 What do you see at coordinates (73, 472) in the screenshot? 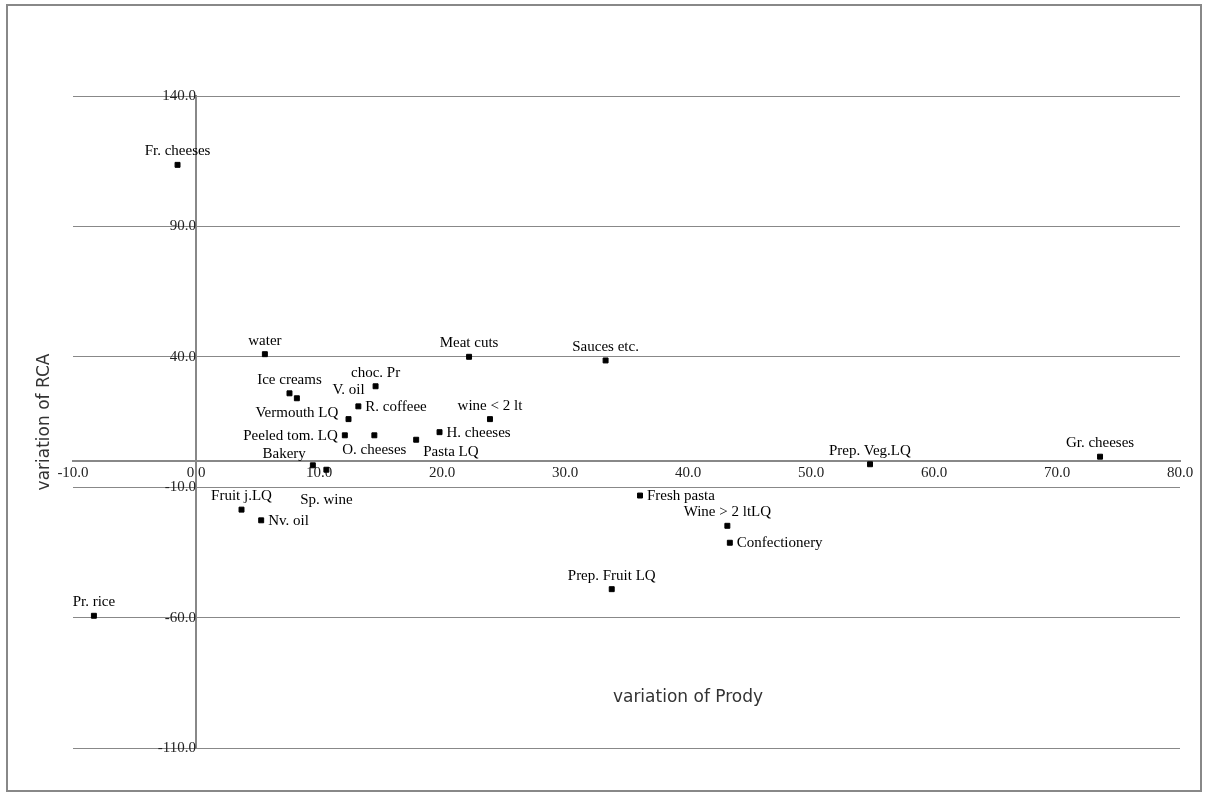
I see `x-tick-label: -10.0` at bounding box center [73, 472].